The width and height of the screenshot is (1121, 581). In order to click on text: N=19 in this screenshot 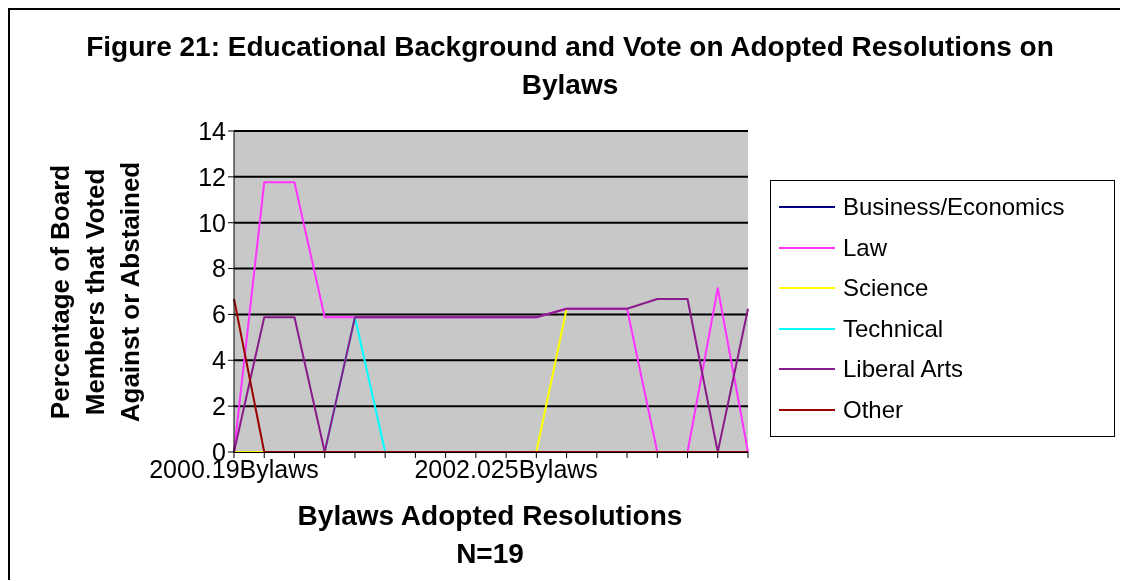, I will do `click(490, 554)`.